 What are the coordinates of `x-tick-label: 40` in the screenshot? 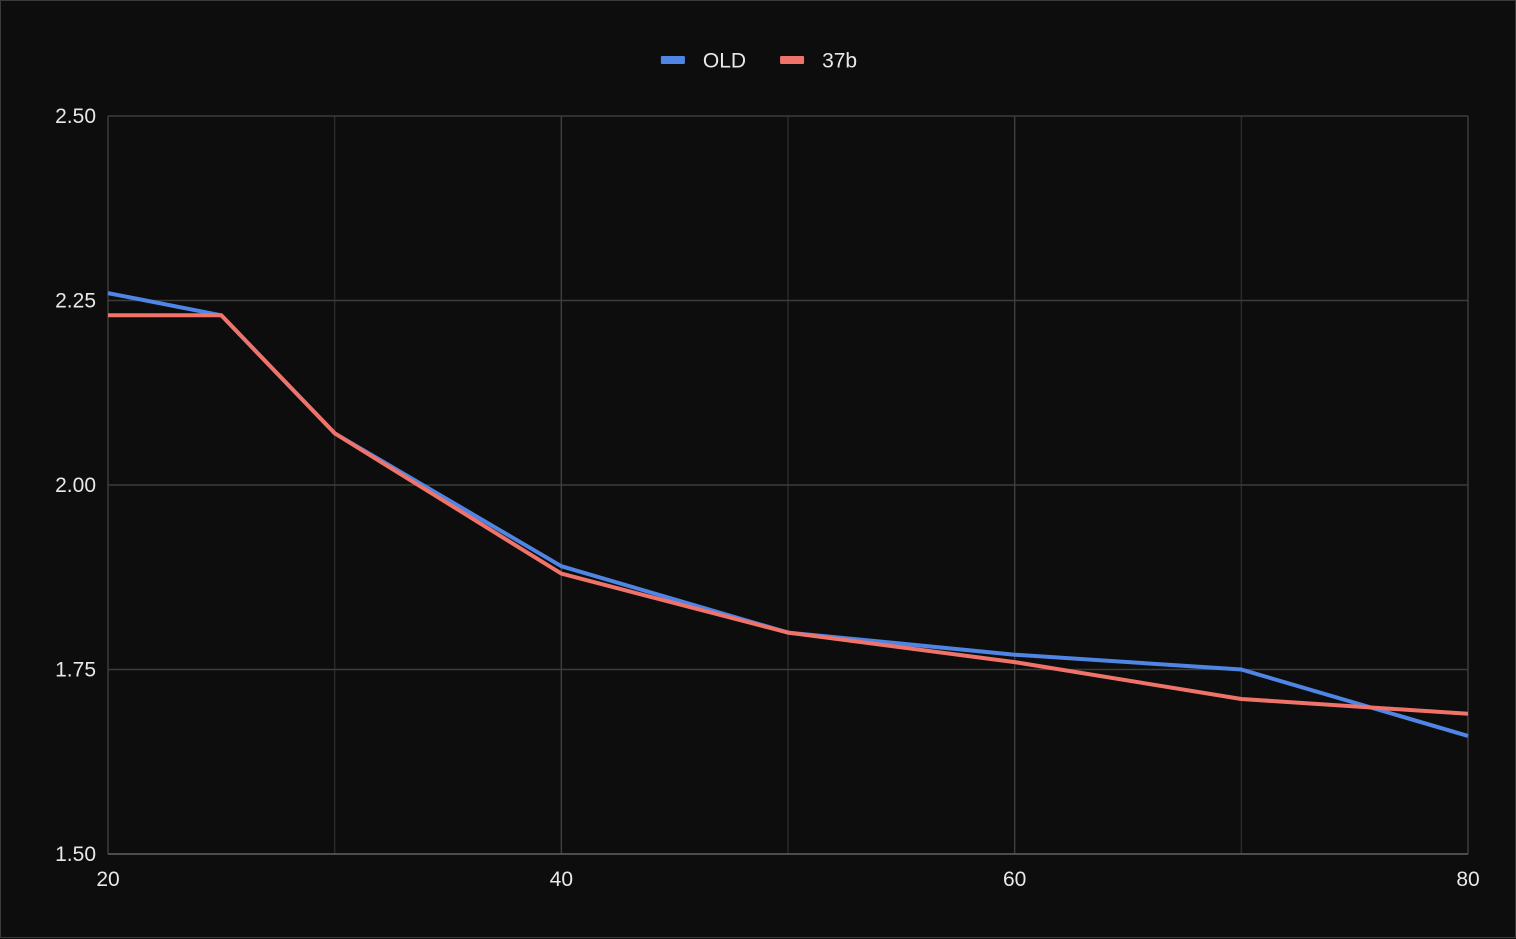 It's located at (561, 879).